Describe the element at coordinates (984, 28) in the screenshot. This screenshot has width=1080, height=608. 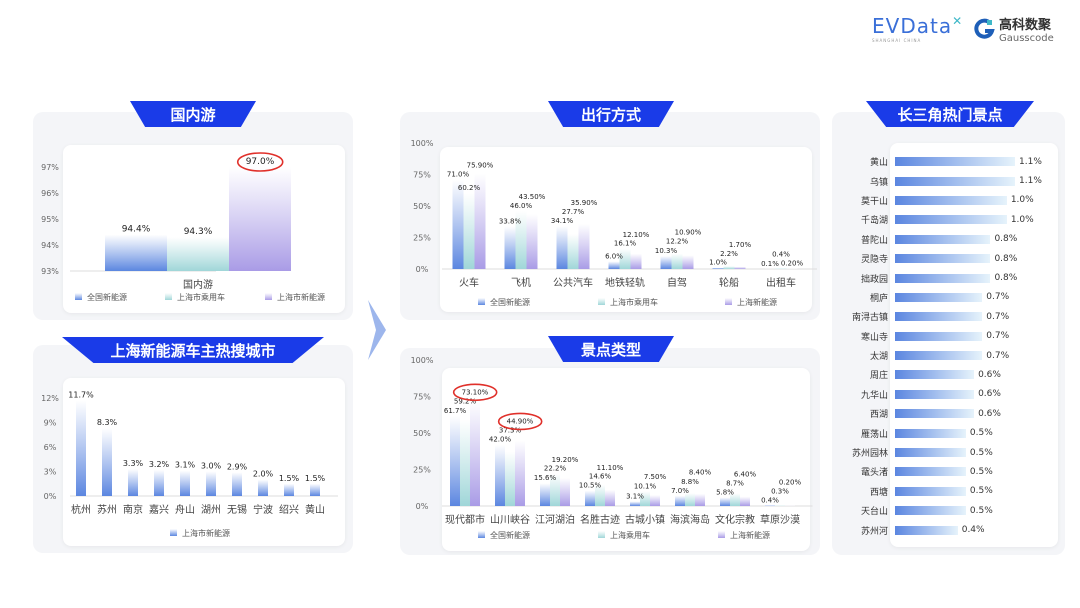
I see `gausscode-mark-icon` at that location.